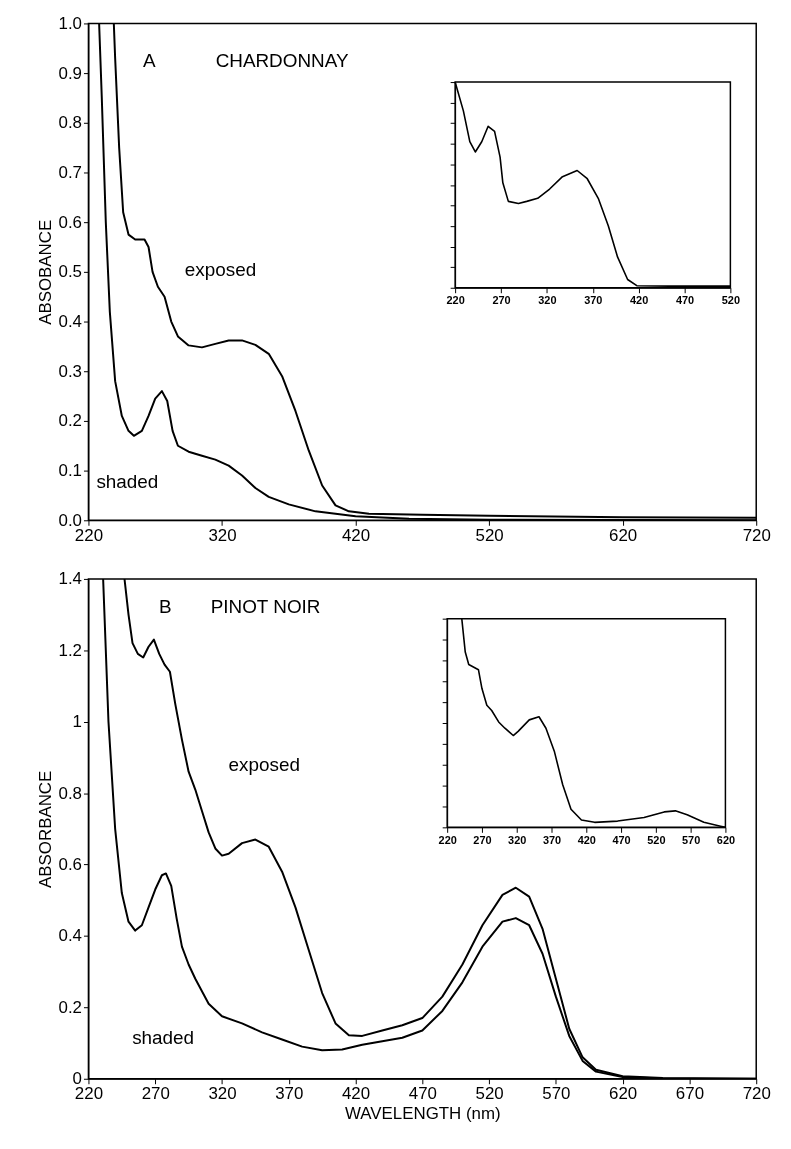 The height and width of the screenshot is (1149, 791). I want to click on y-tick-label: 0.3, so click(70, 371).